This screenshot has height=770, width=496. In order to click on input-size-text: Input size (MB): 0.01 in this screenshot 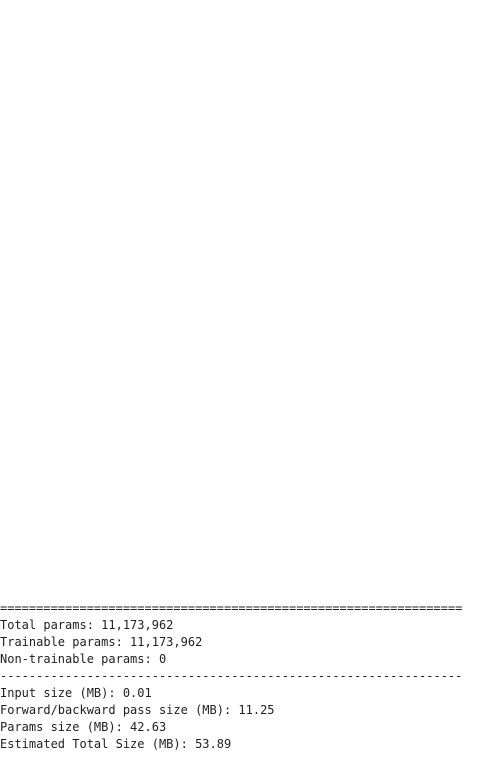, I will do `click(76, 693)`.